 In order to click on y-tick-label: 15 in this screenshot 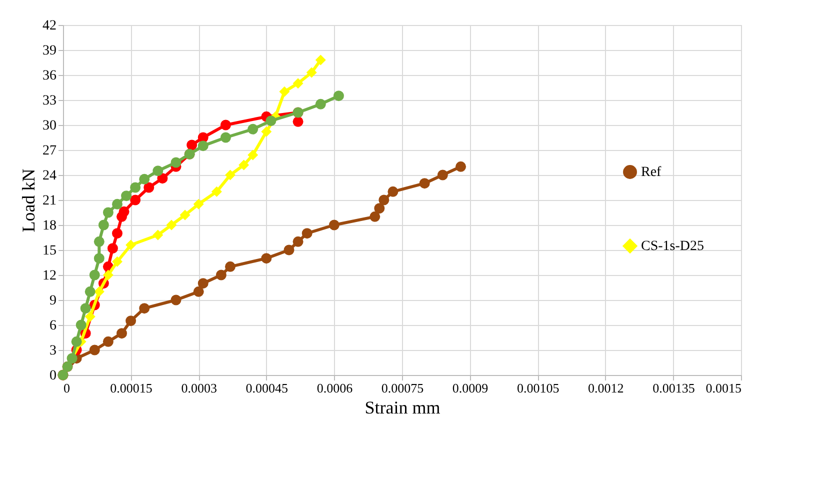, I will do `click(49, 251)`.